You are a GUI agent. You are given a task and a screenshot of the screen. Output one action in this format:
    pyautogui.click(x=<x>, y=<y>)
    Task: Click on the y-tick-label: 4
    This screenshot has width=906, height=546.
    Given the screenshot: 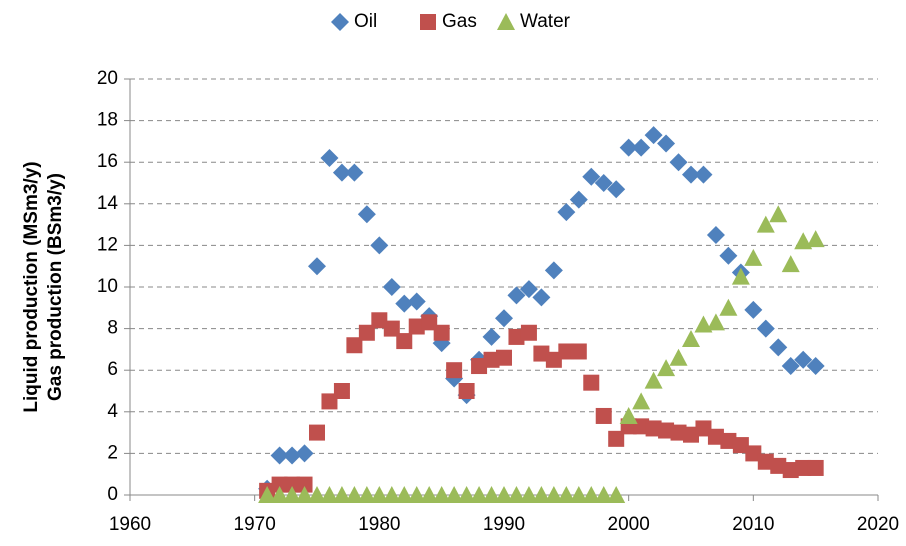 What is the action you would take?
    pyautogui.click(x=112, y=411)
    